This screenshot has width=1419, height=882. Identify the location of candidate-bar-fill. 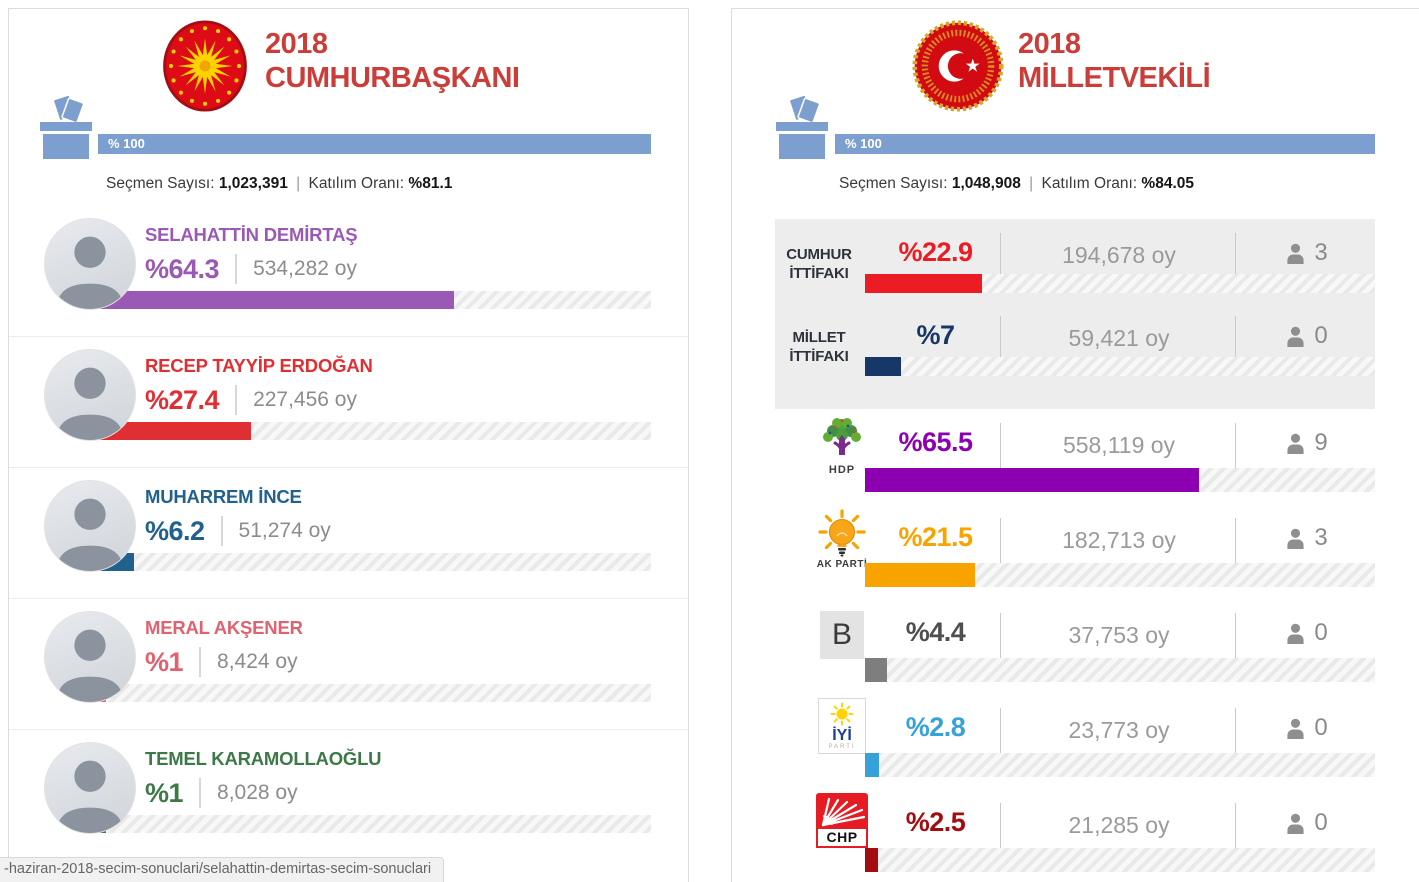
(175, 431).